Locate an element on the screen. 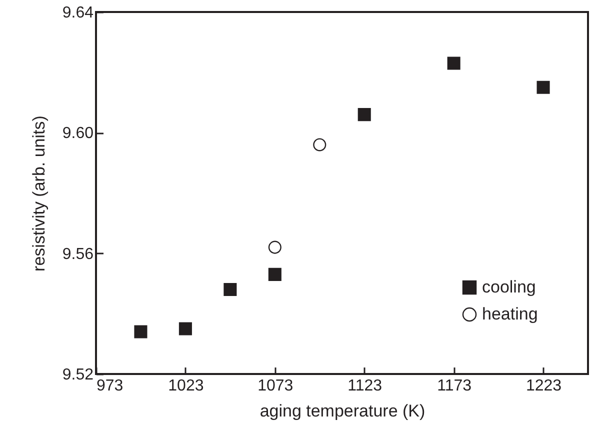 The height and width of the screenshot is (446, 599). x-tick-label: 1173 is located at coordinates (454, 386).